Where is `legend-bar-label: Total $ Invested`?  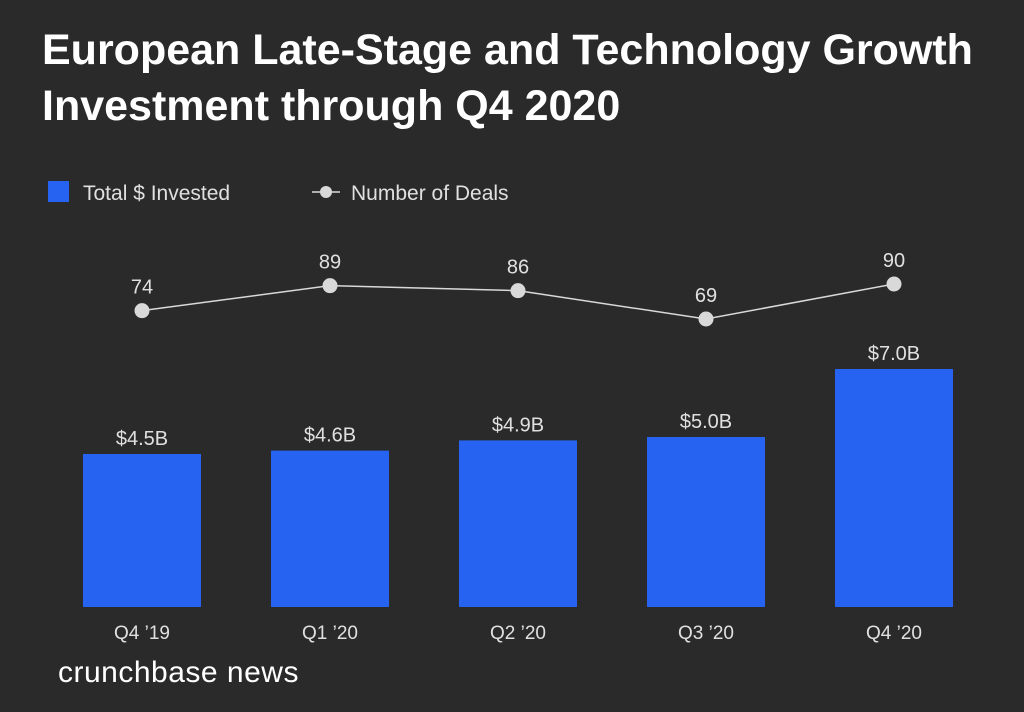 legend-bar-label: Total $ Invested is located at coordinates (156, 193).